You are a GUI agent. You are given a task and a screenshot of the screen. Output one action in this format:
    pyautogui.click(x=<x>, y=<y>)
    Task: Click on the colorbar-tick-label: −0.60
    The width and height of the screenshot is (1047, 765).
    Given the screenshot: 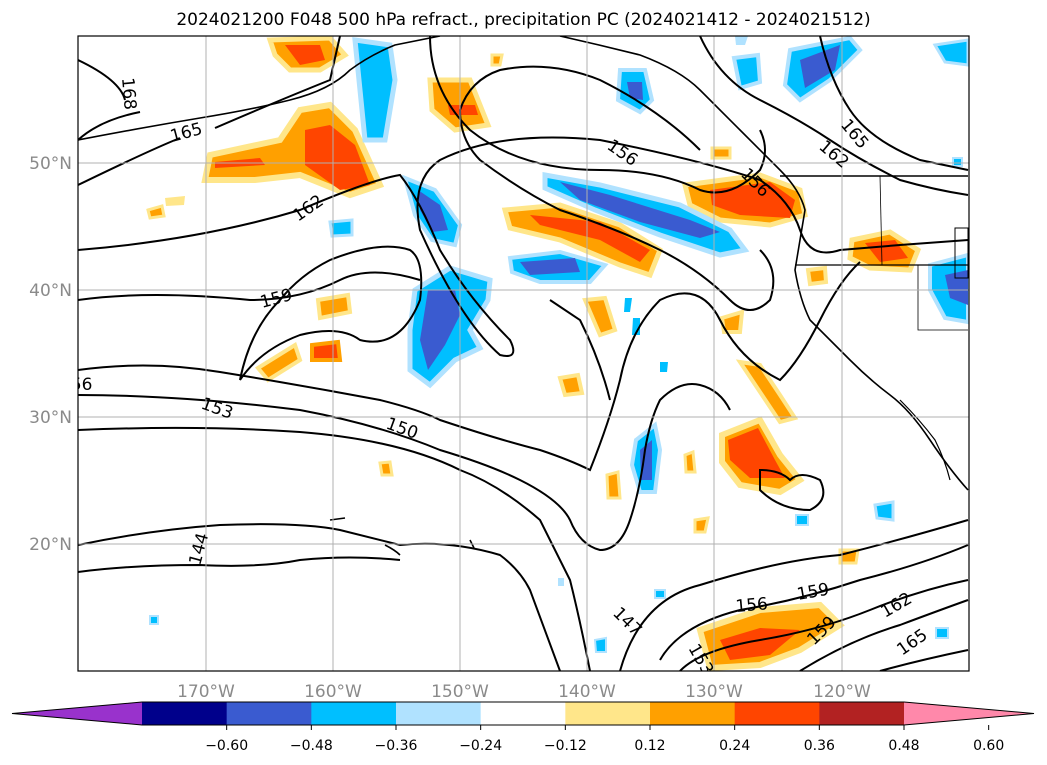 What is the action you would take?
    pyautogui.click(x=226, y=746)
    